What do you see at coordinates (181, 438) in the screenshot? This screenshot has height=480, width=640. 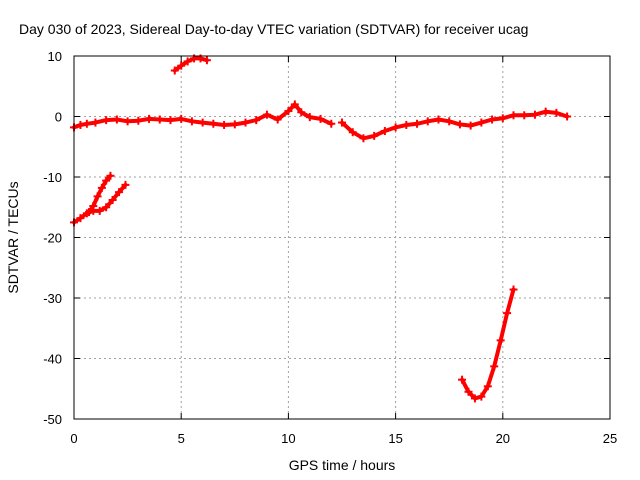 I see `x-tick-label: 5` at bounding box center [181, 438].